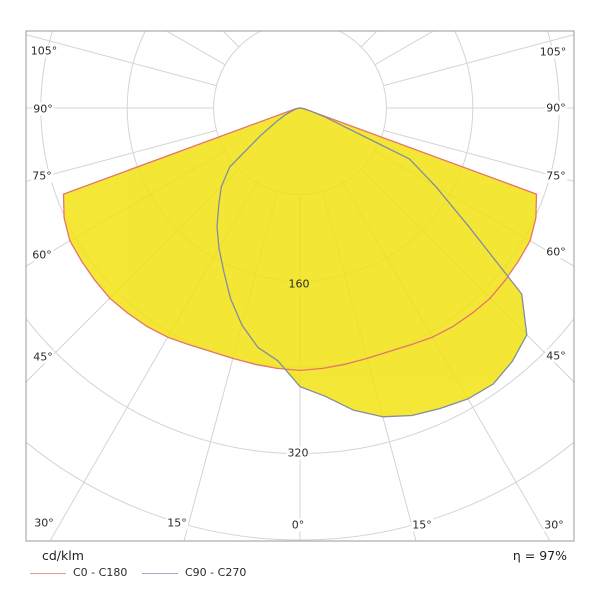  What do you see at coordinates (298, 453) in the screenshot?
I see `ring-value-label: 320` at bounding box center [298, 453].